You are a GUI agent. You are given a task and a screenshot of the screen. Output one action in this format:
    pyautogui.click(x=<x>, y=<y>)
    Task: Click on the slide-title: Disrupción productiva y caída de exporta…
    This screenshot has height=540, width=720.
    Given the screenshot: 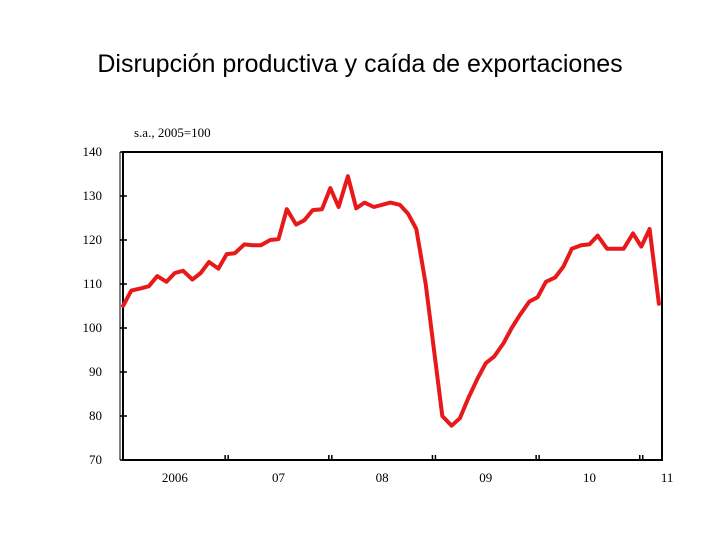 What is the action you would take?
    pyautogui.click(x=360, y=64)
    